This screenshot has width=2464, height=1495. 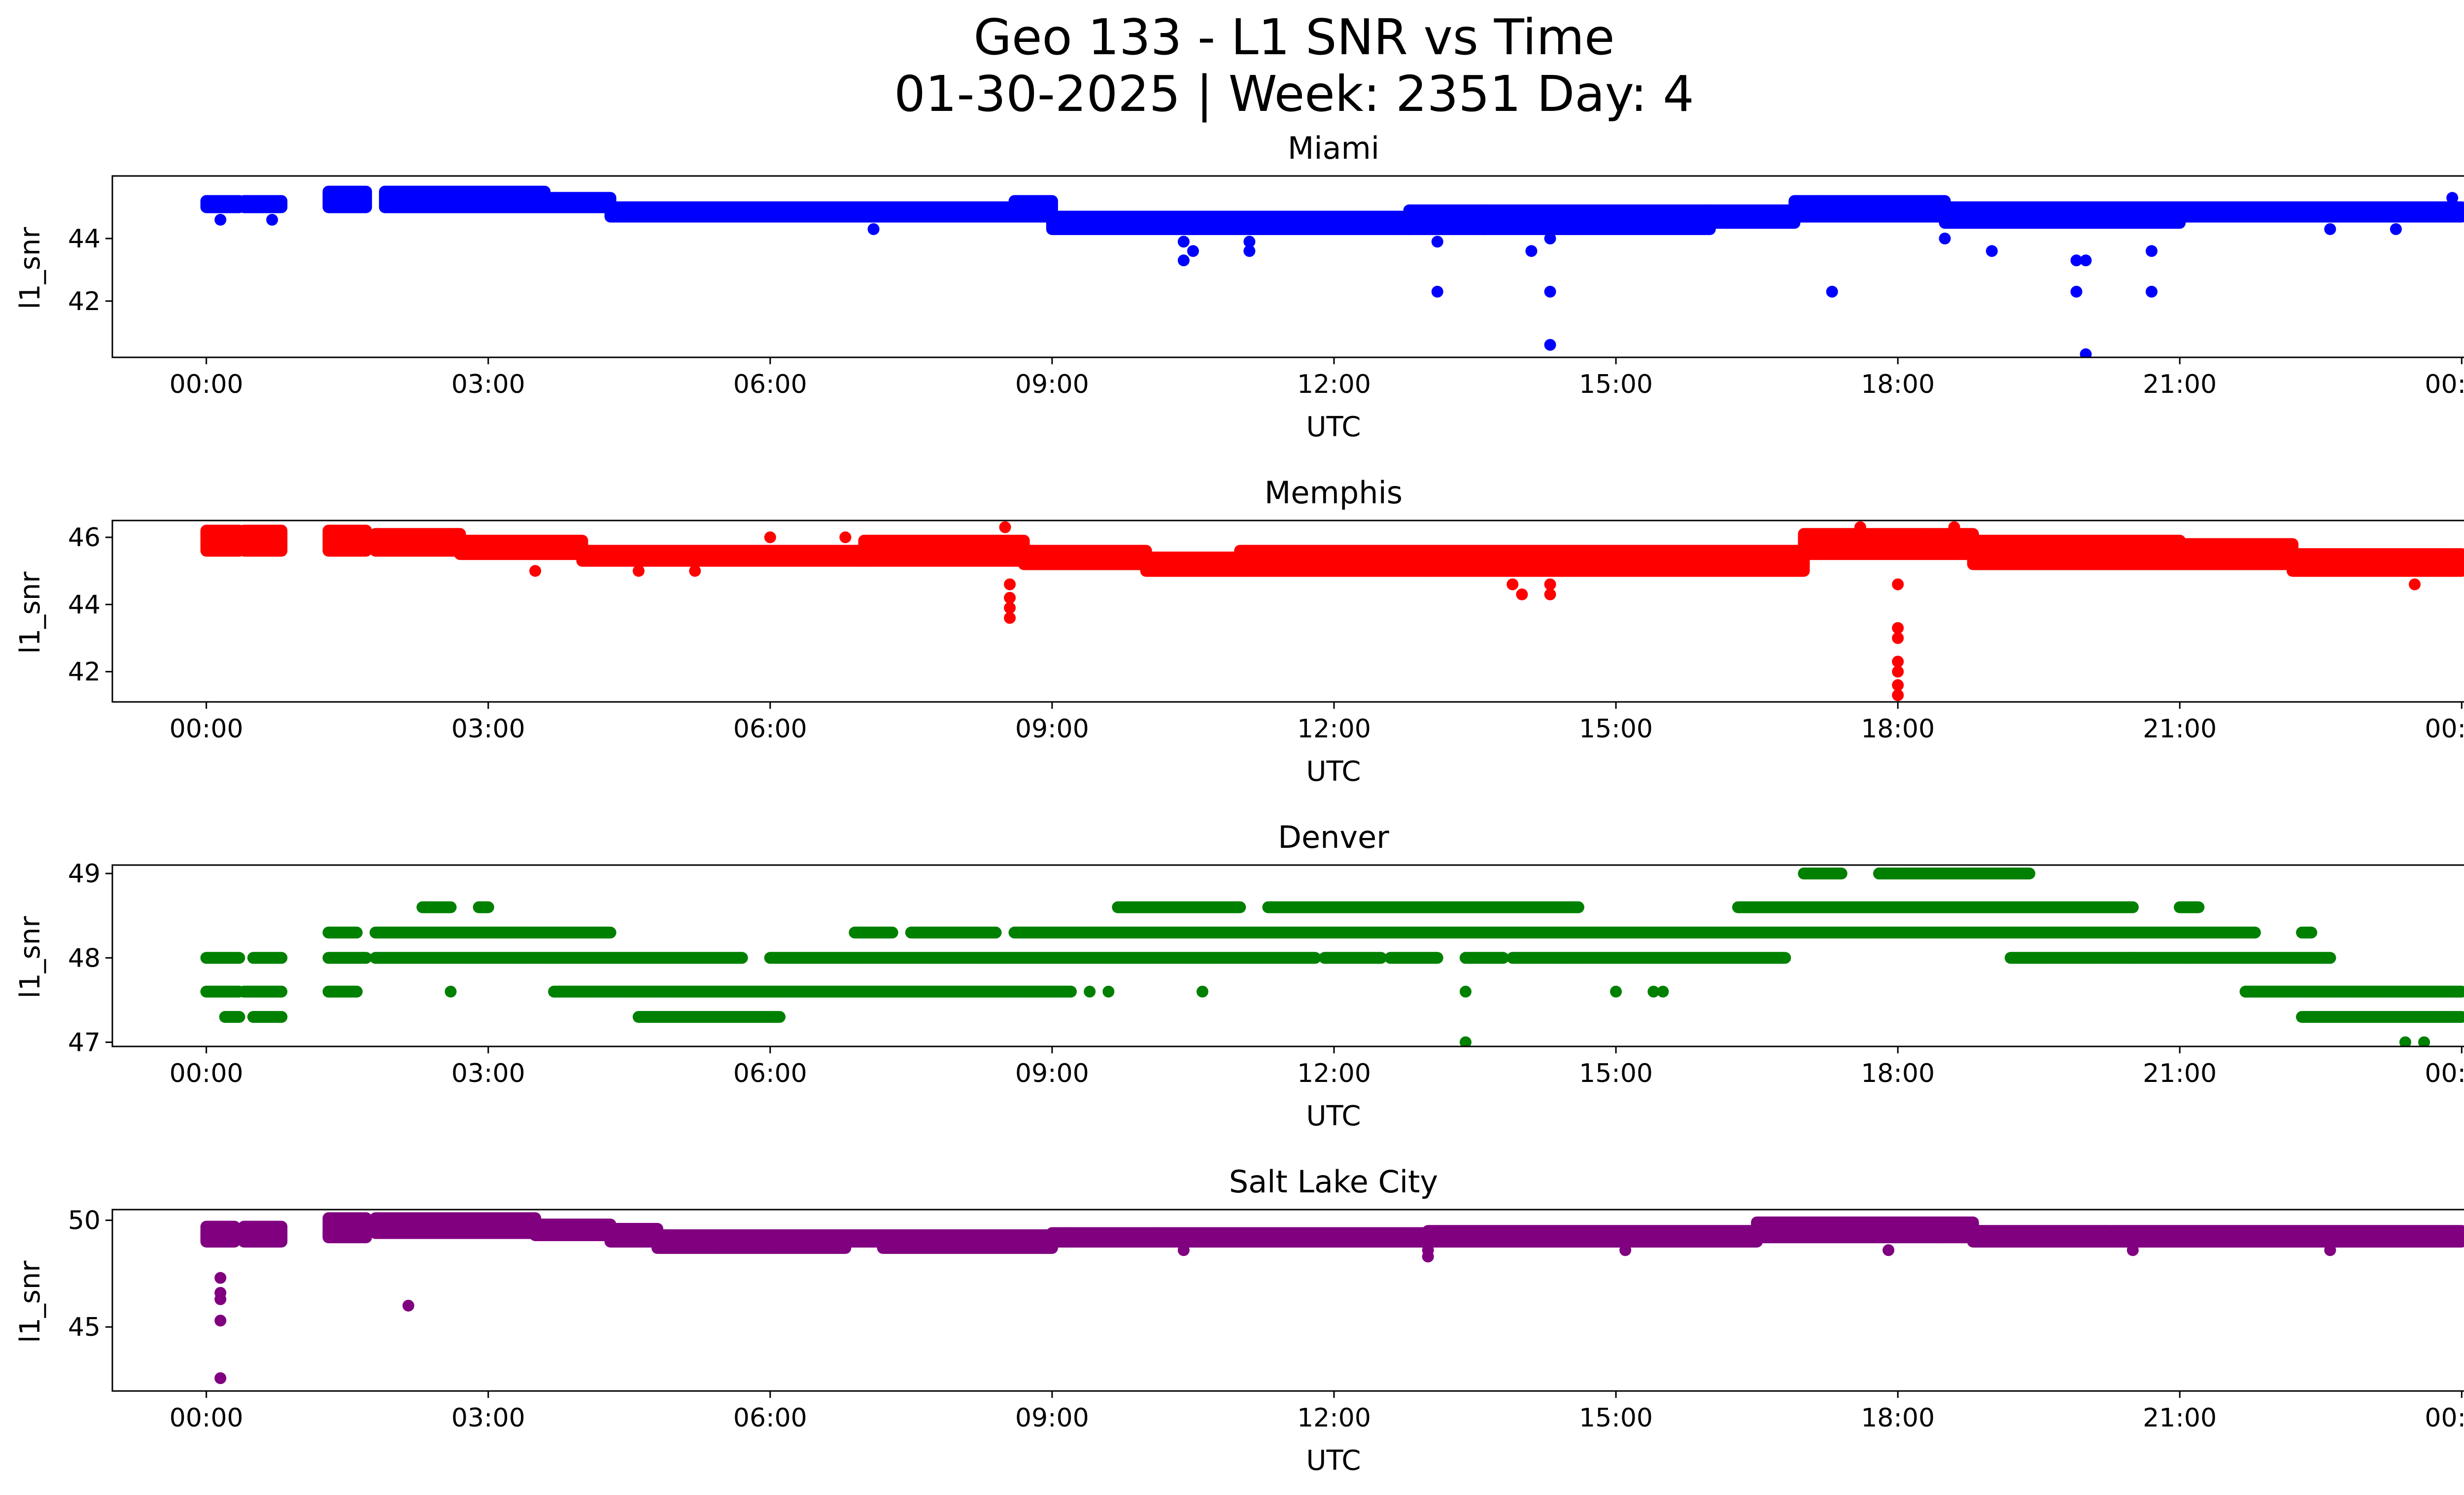 I want to click on x-tick-label: 21:00, so click(x=2180, y=384).